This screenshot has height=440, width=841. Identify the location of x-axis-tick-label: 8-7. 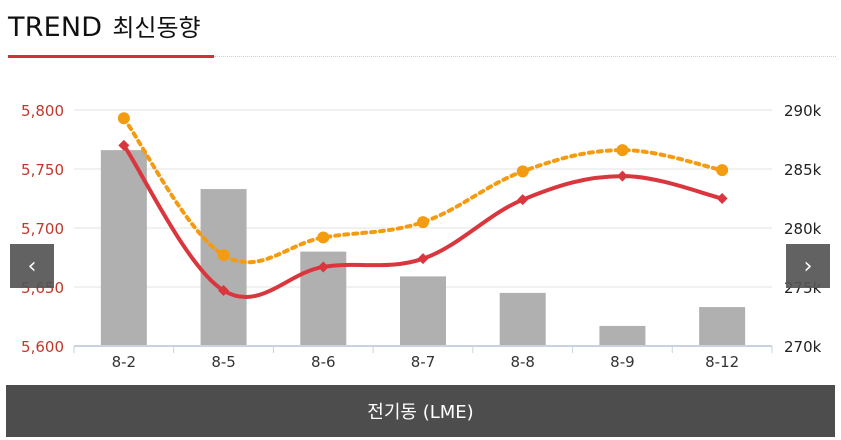
(423, 362).